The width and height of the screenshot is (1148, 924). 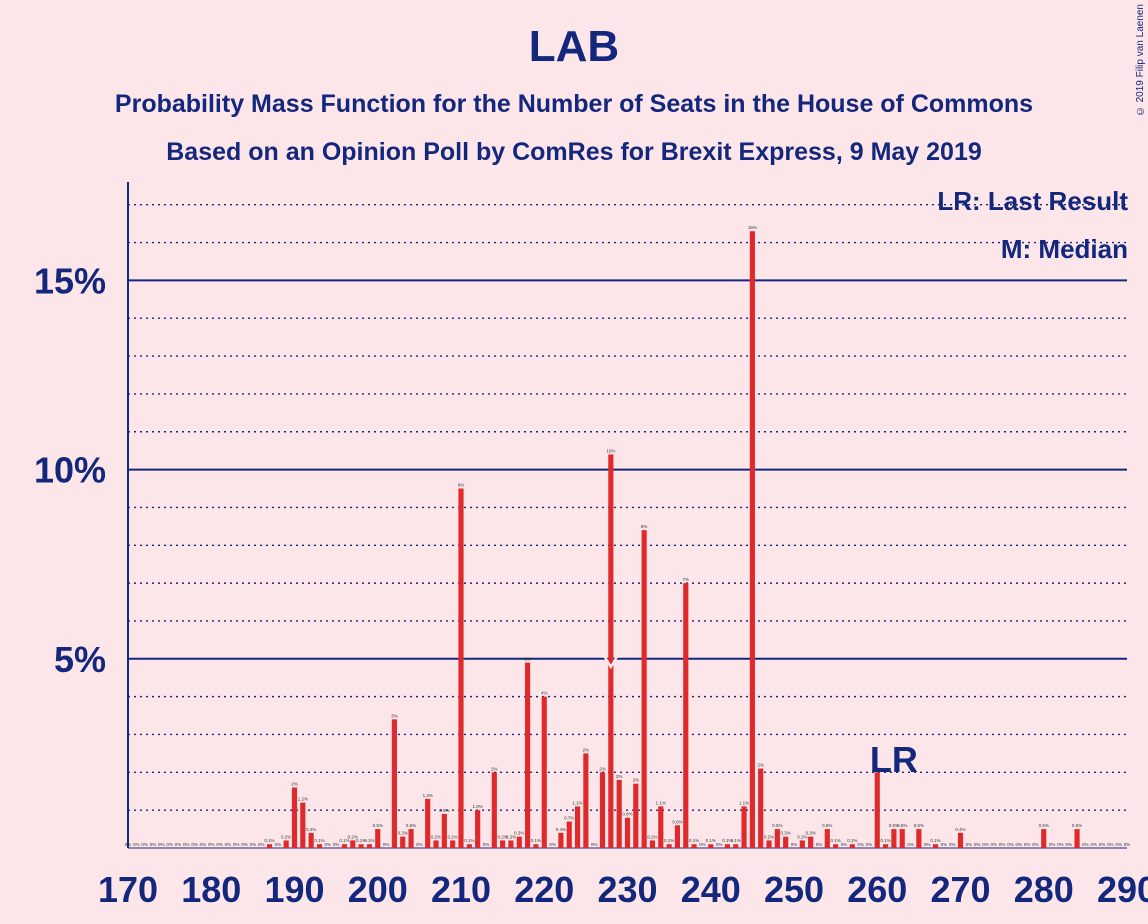 What do you see at coordinates (294, 783) in the screenshot?
I see `data-label-190: 2%` at bounding box center [294, 783].